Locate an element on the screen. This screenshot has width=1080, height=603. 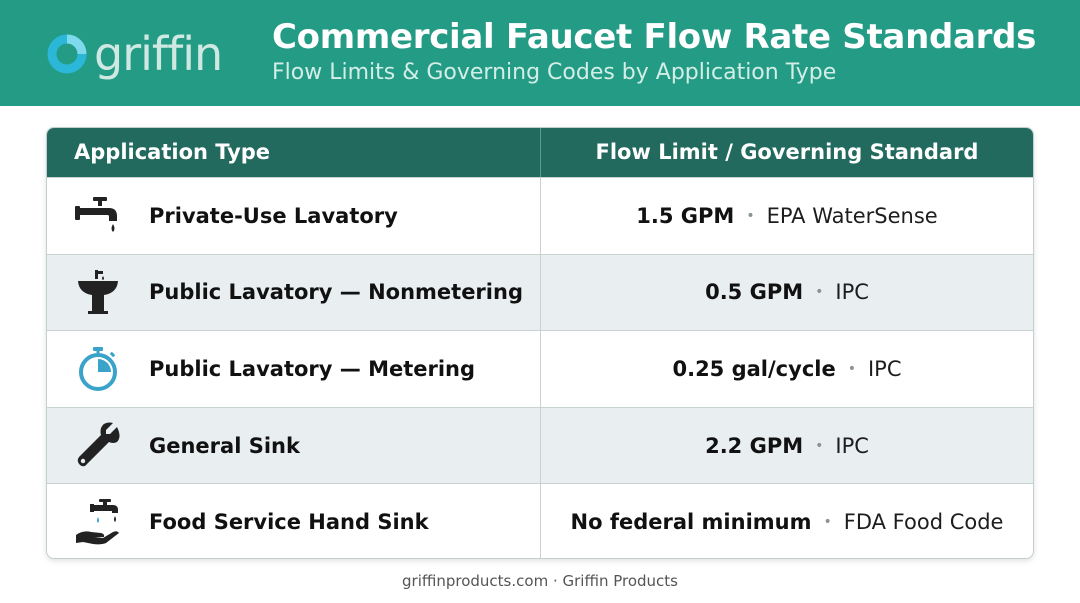
hand-wash-icon is located at coordinates (98, 522).